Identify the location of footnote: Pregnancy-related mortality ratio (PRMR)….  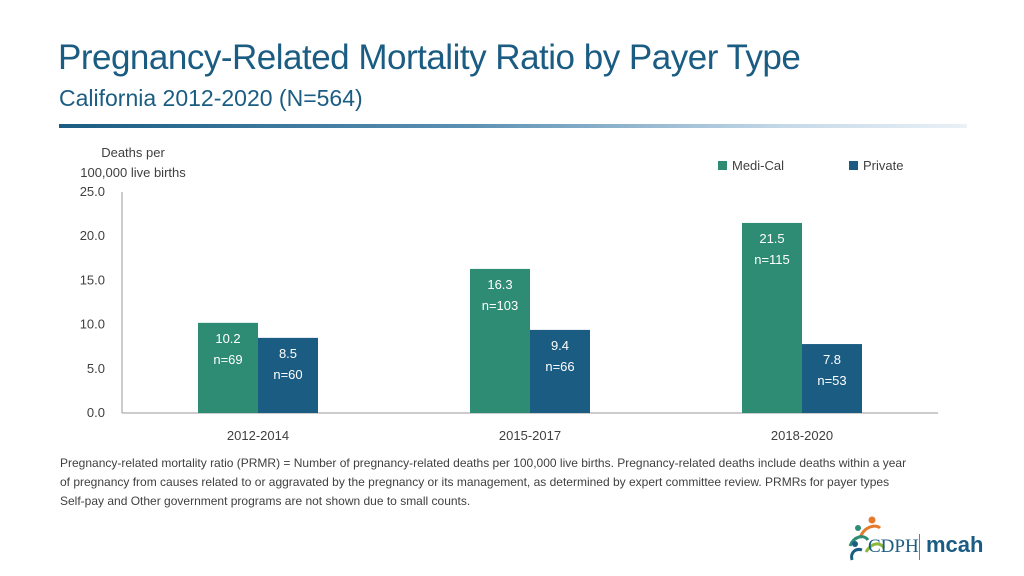
(483, 482).